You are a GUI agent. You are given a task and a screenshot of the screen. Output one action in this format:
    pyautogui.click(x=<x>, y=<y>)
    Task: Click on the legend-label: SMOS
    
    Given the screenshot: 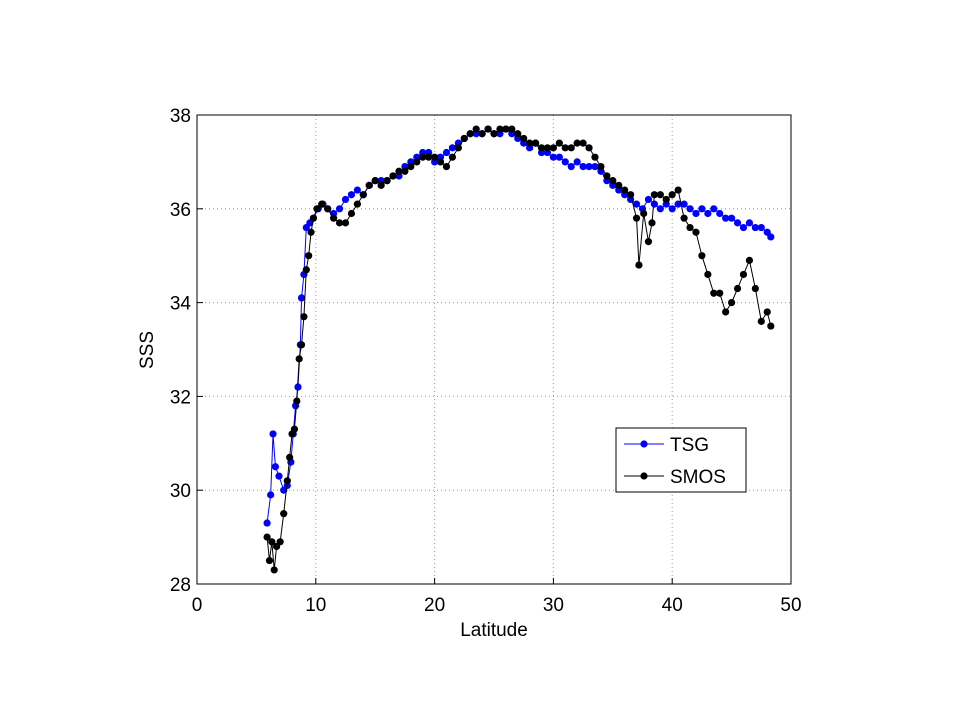 What is the action you would take?
    pyautogui.click(x=698, y=477)
    